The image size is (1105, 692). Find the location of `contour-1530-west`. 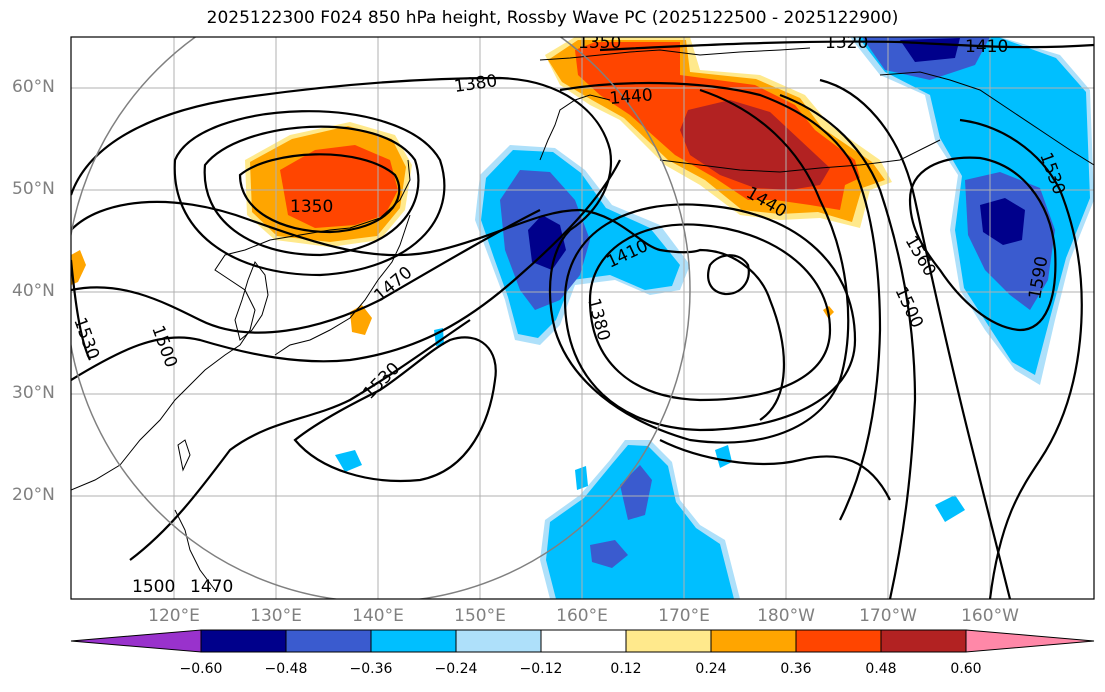

contour-1530-west is located at coordinates (81, 310).